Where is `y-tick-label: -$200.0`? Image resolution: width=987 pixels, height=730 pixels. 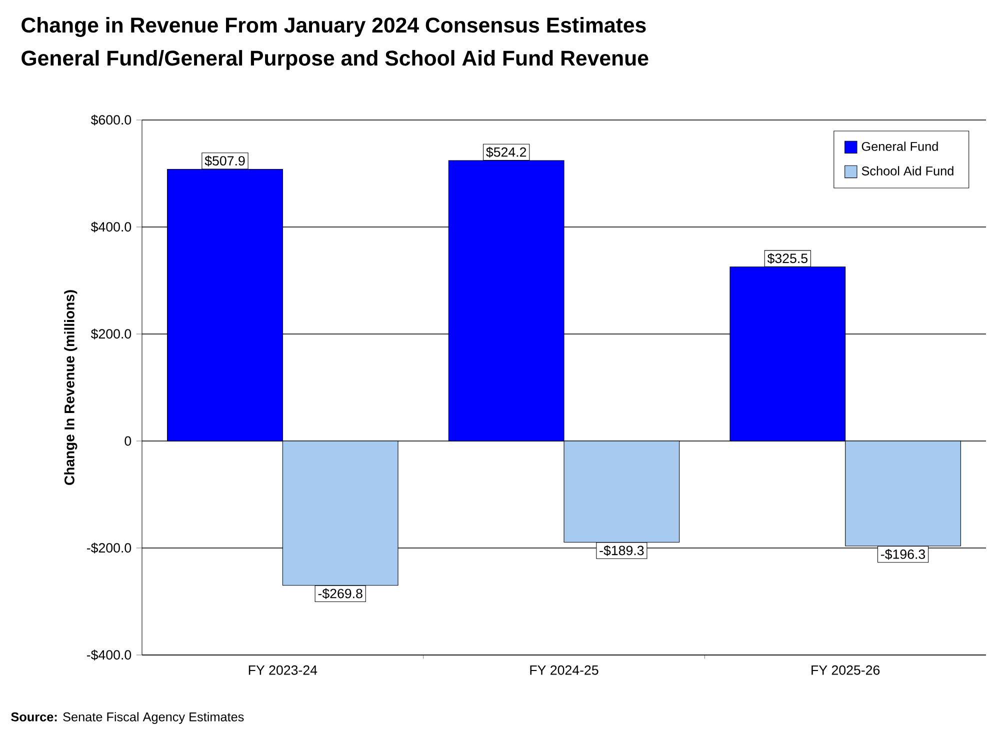 y-tick-label: -$200.0 is located at coordinates (109, 548).